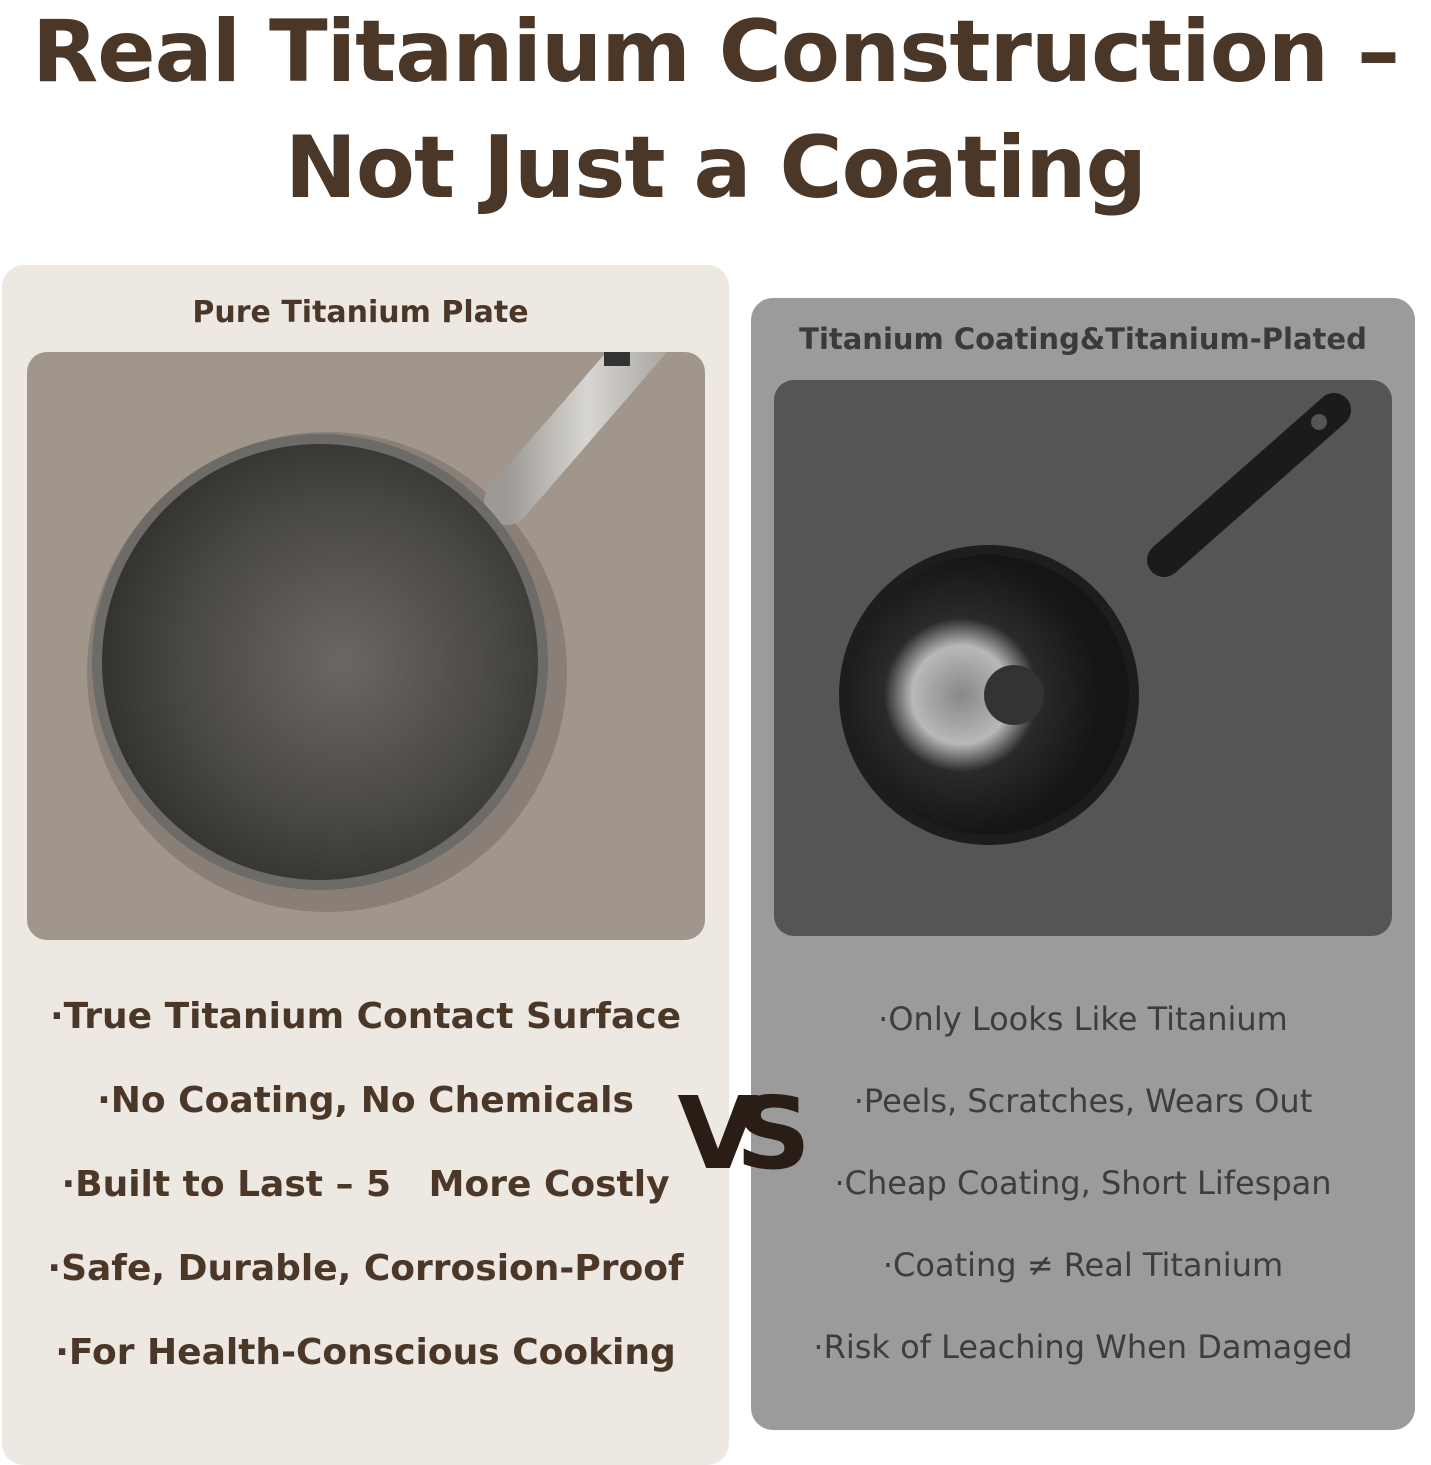 The height and width of the screenshot is (1465, 1431). Describe the element at coordinates (1083, 339) in the screenshot. I see `coated-pan-heading: Titanium Coating&Titanium-Plated` at that location.